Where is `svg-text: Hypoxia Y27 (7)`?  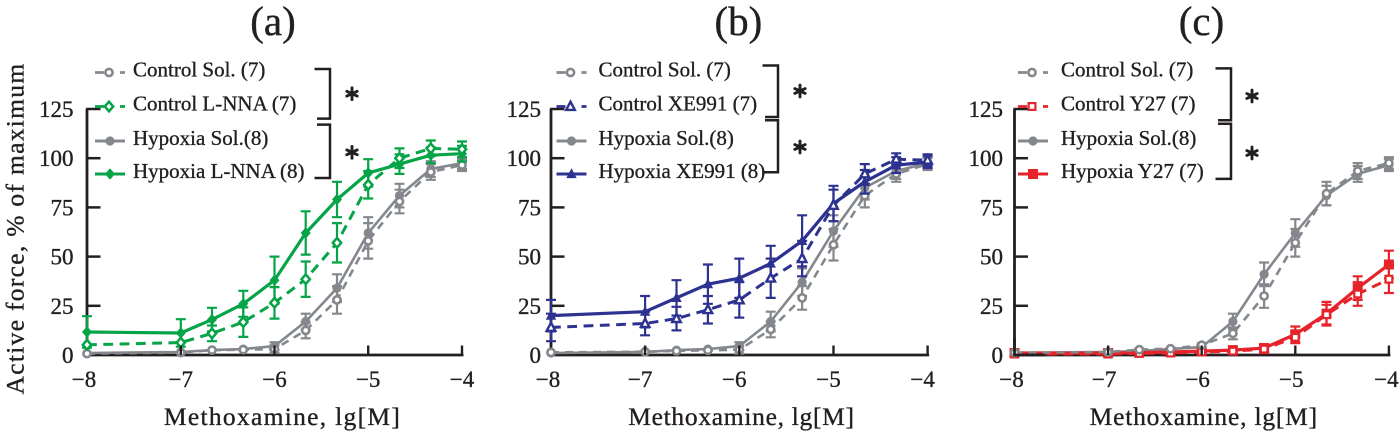
svg-text: Hypoxia Y27 (7) is located at coordinates (1132, 171).